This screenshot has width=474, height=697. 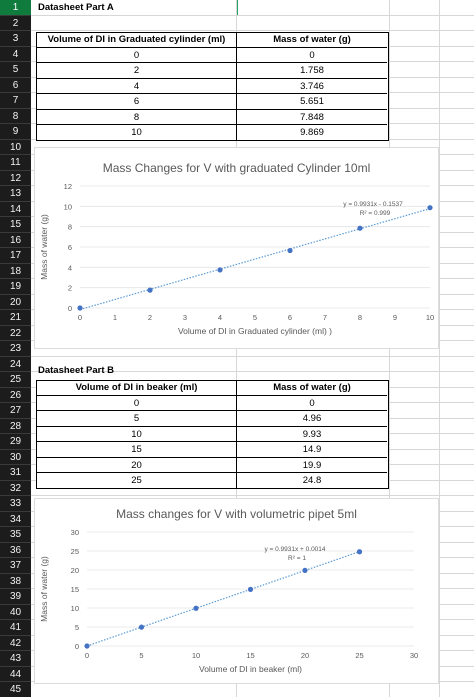 I want to click on row-number: 33, so click(x=15, y=504).